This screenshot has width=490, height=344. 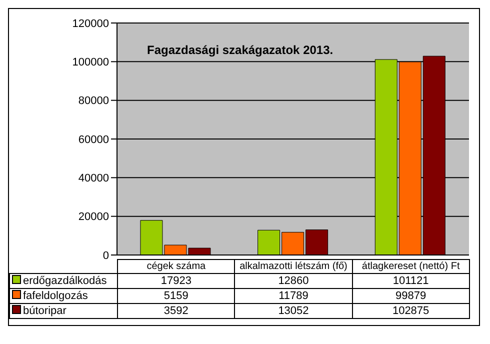 I want to click on legend-label: erdőgazdálkodás, so click(x=64, y=281).